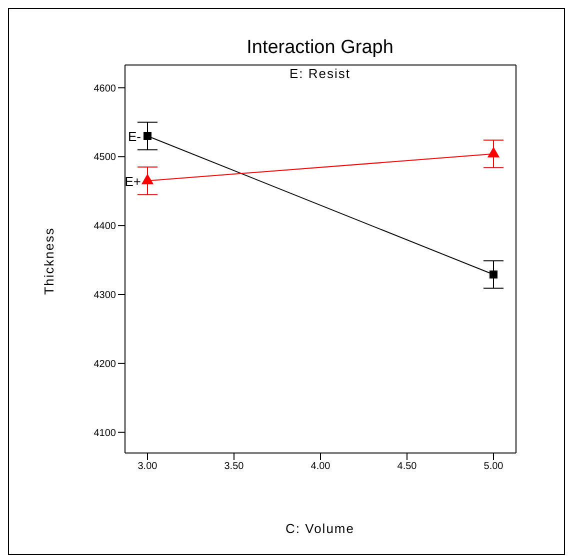  What do you see at coordinates (494, 466) in the screenshot?
I see `x-tick-label: 5.00` at bounding box center [494, 466].